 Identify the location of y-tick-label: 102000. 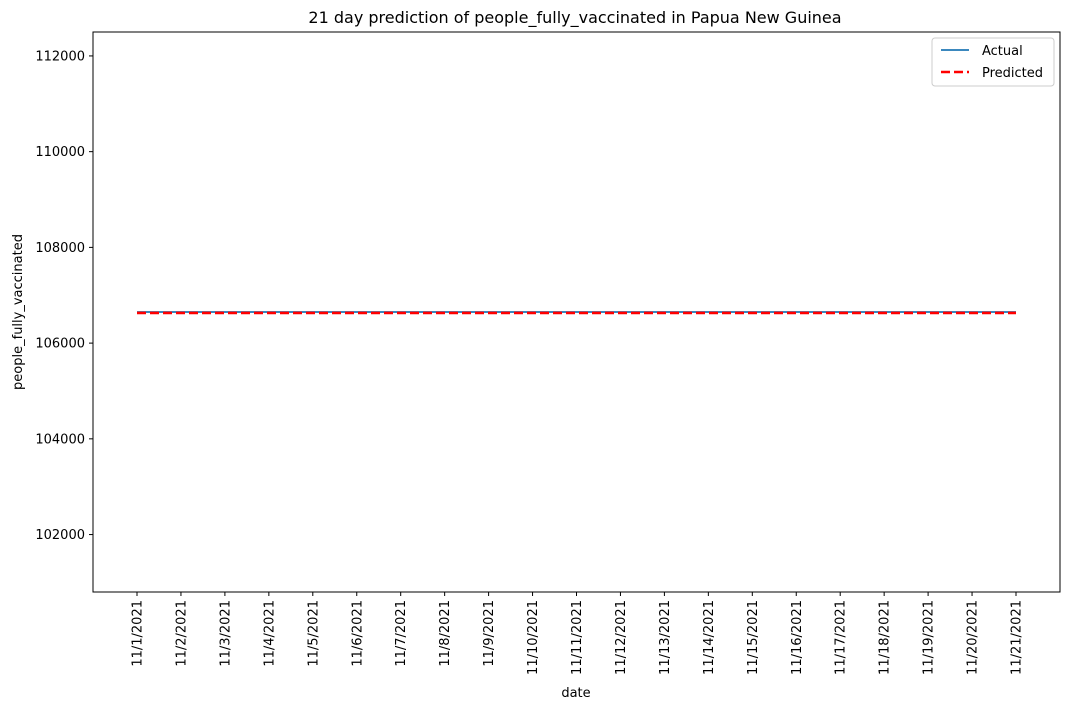
(60, 535).